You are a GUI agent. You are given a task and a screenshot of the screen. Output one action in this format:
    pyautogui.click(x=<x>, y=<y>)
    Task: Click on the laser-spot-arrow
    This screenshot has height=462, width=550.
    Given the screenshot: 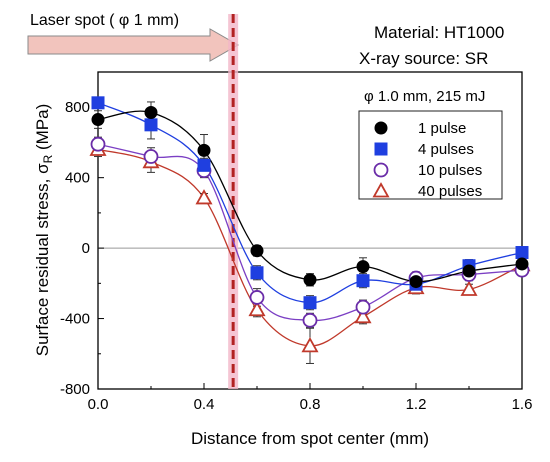 What is the action you would take?
    pyautogui.click(x=133, y=45)
    